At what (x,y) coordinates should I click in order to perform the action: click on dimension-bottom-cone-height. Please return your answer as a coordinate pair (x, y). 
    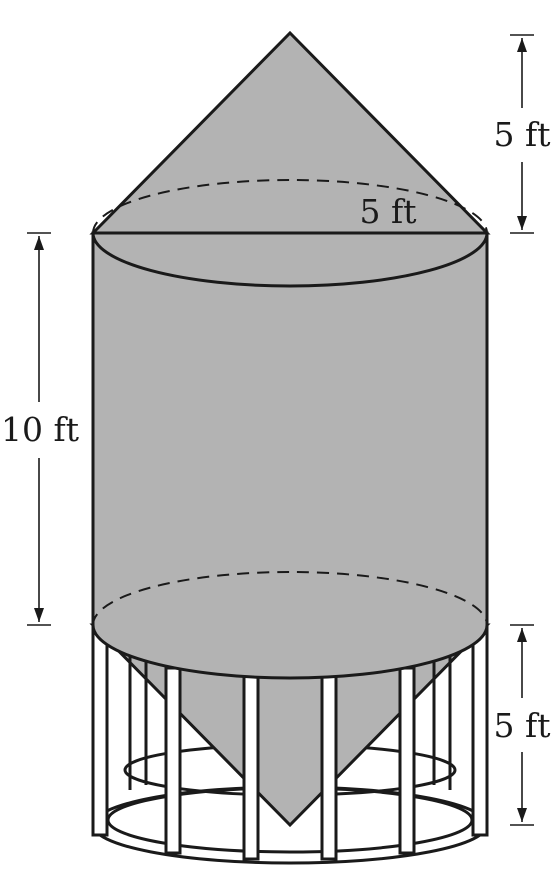
    Looking at the image, I should click on (522, 725).